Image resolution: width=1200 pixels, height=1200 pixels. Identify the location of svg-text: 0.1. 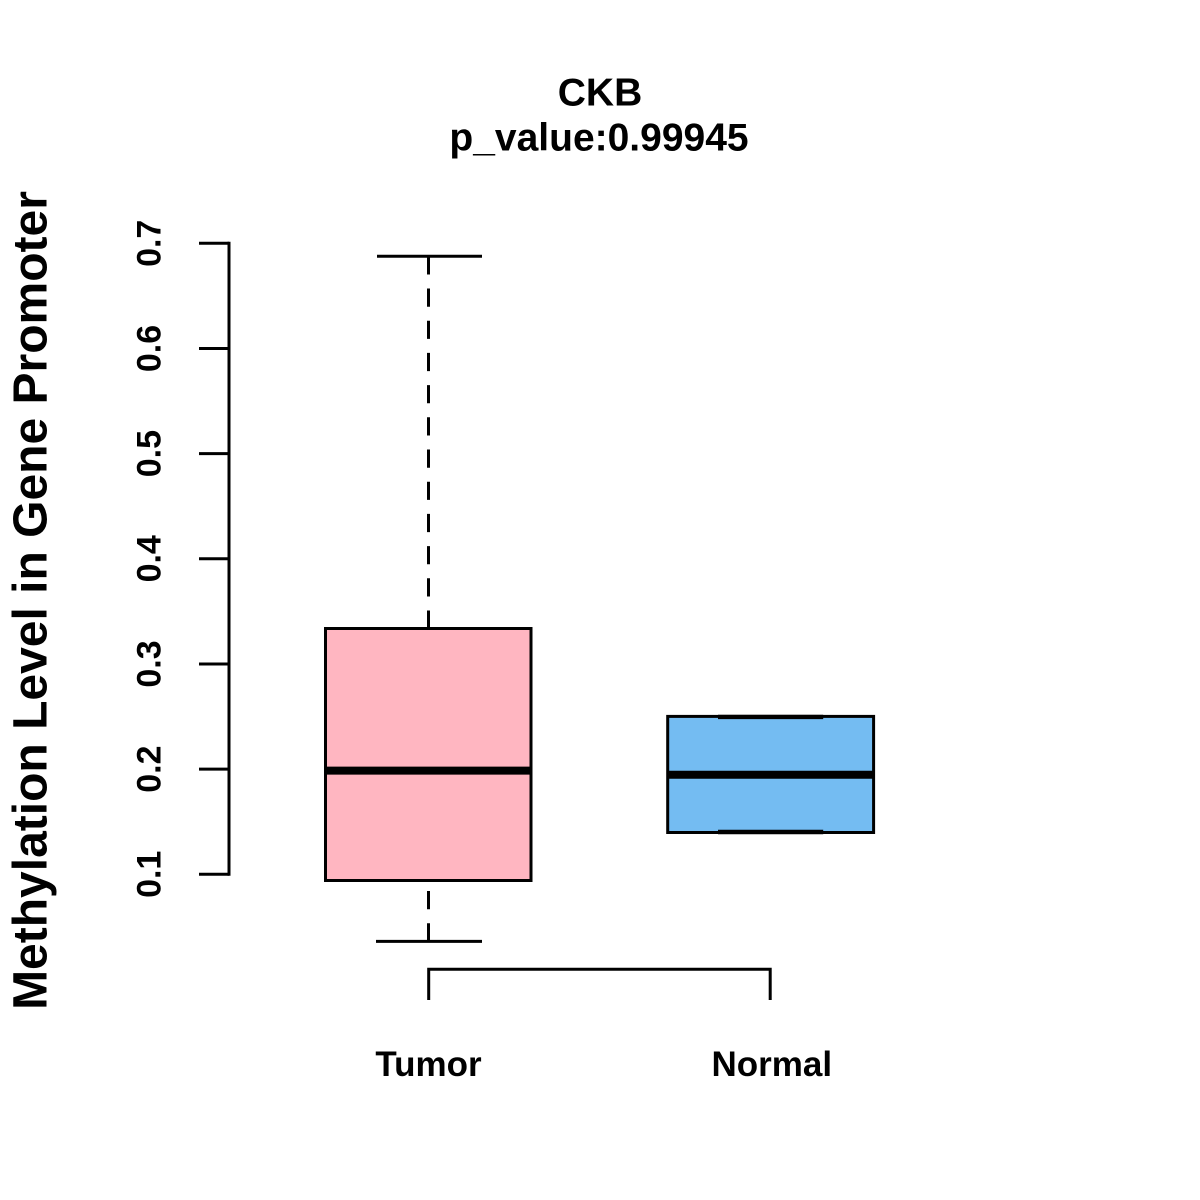
(150, 874).